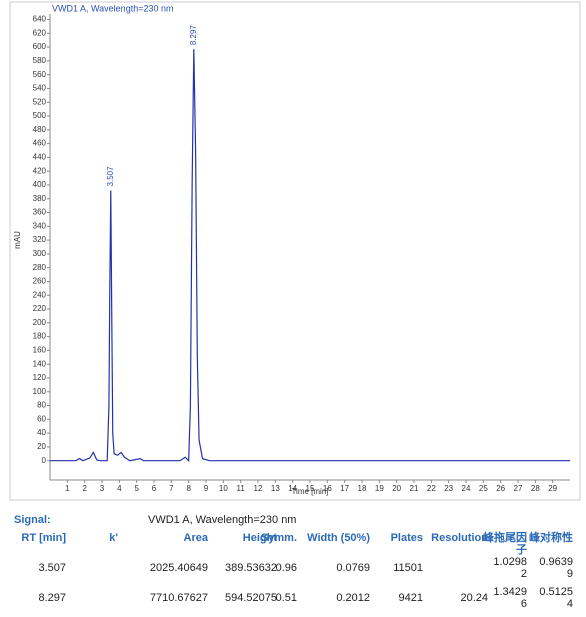 The width and height of the screenshot is (586, 617). What do you see at coordinates (551, 538) in the screenshot?
I see `table-cell: 峰对称性` at bounding box center [551, 538].